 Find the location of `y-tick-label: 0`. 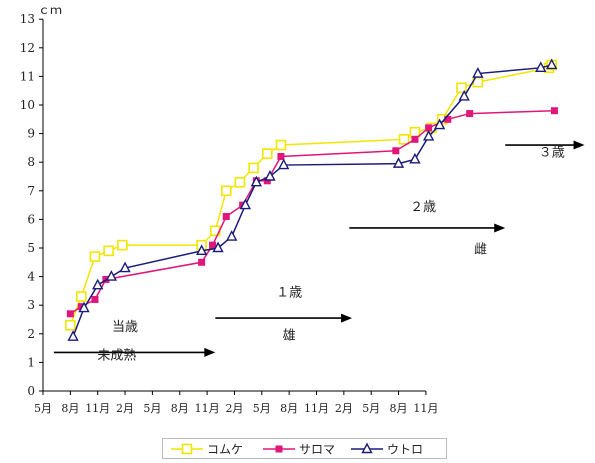

y-tick-label: 0 is located at coordinates (31, 391).